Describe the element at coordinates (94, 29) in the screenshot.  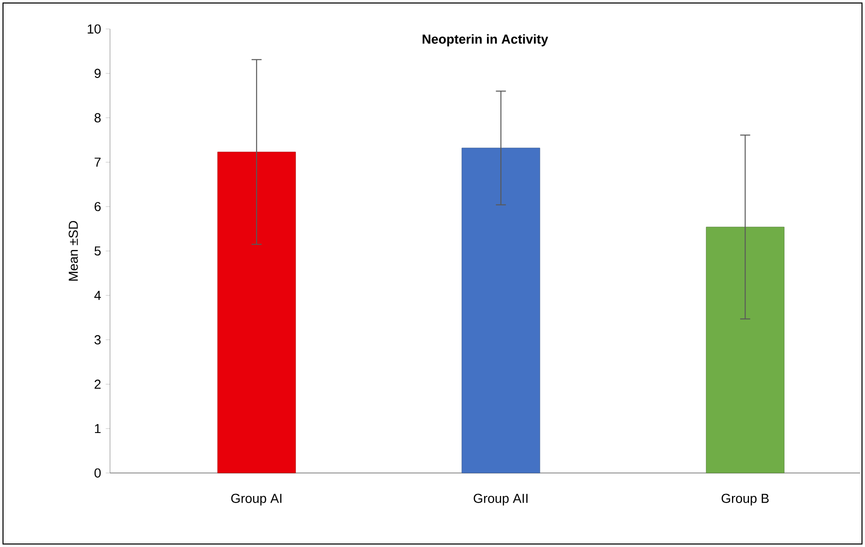
I see `y-tick-label: 10` at that location.